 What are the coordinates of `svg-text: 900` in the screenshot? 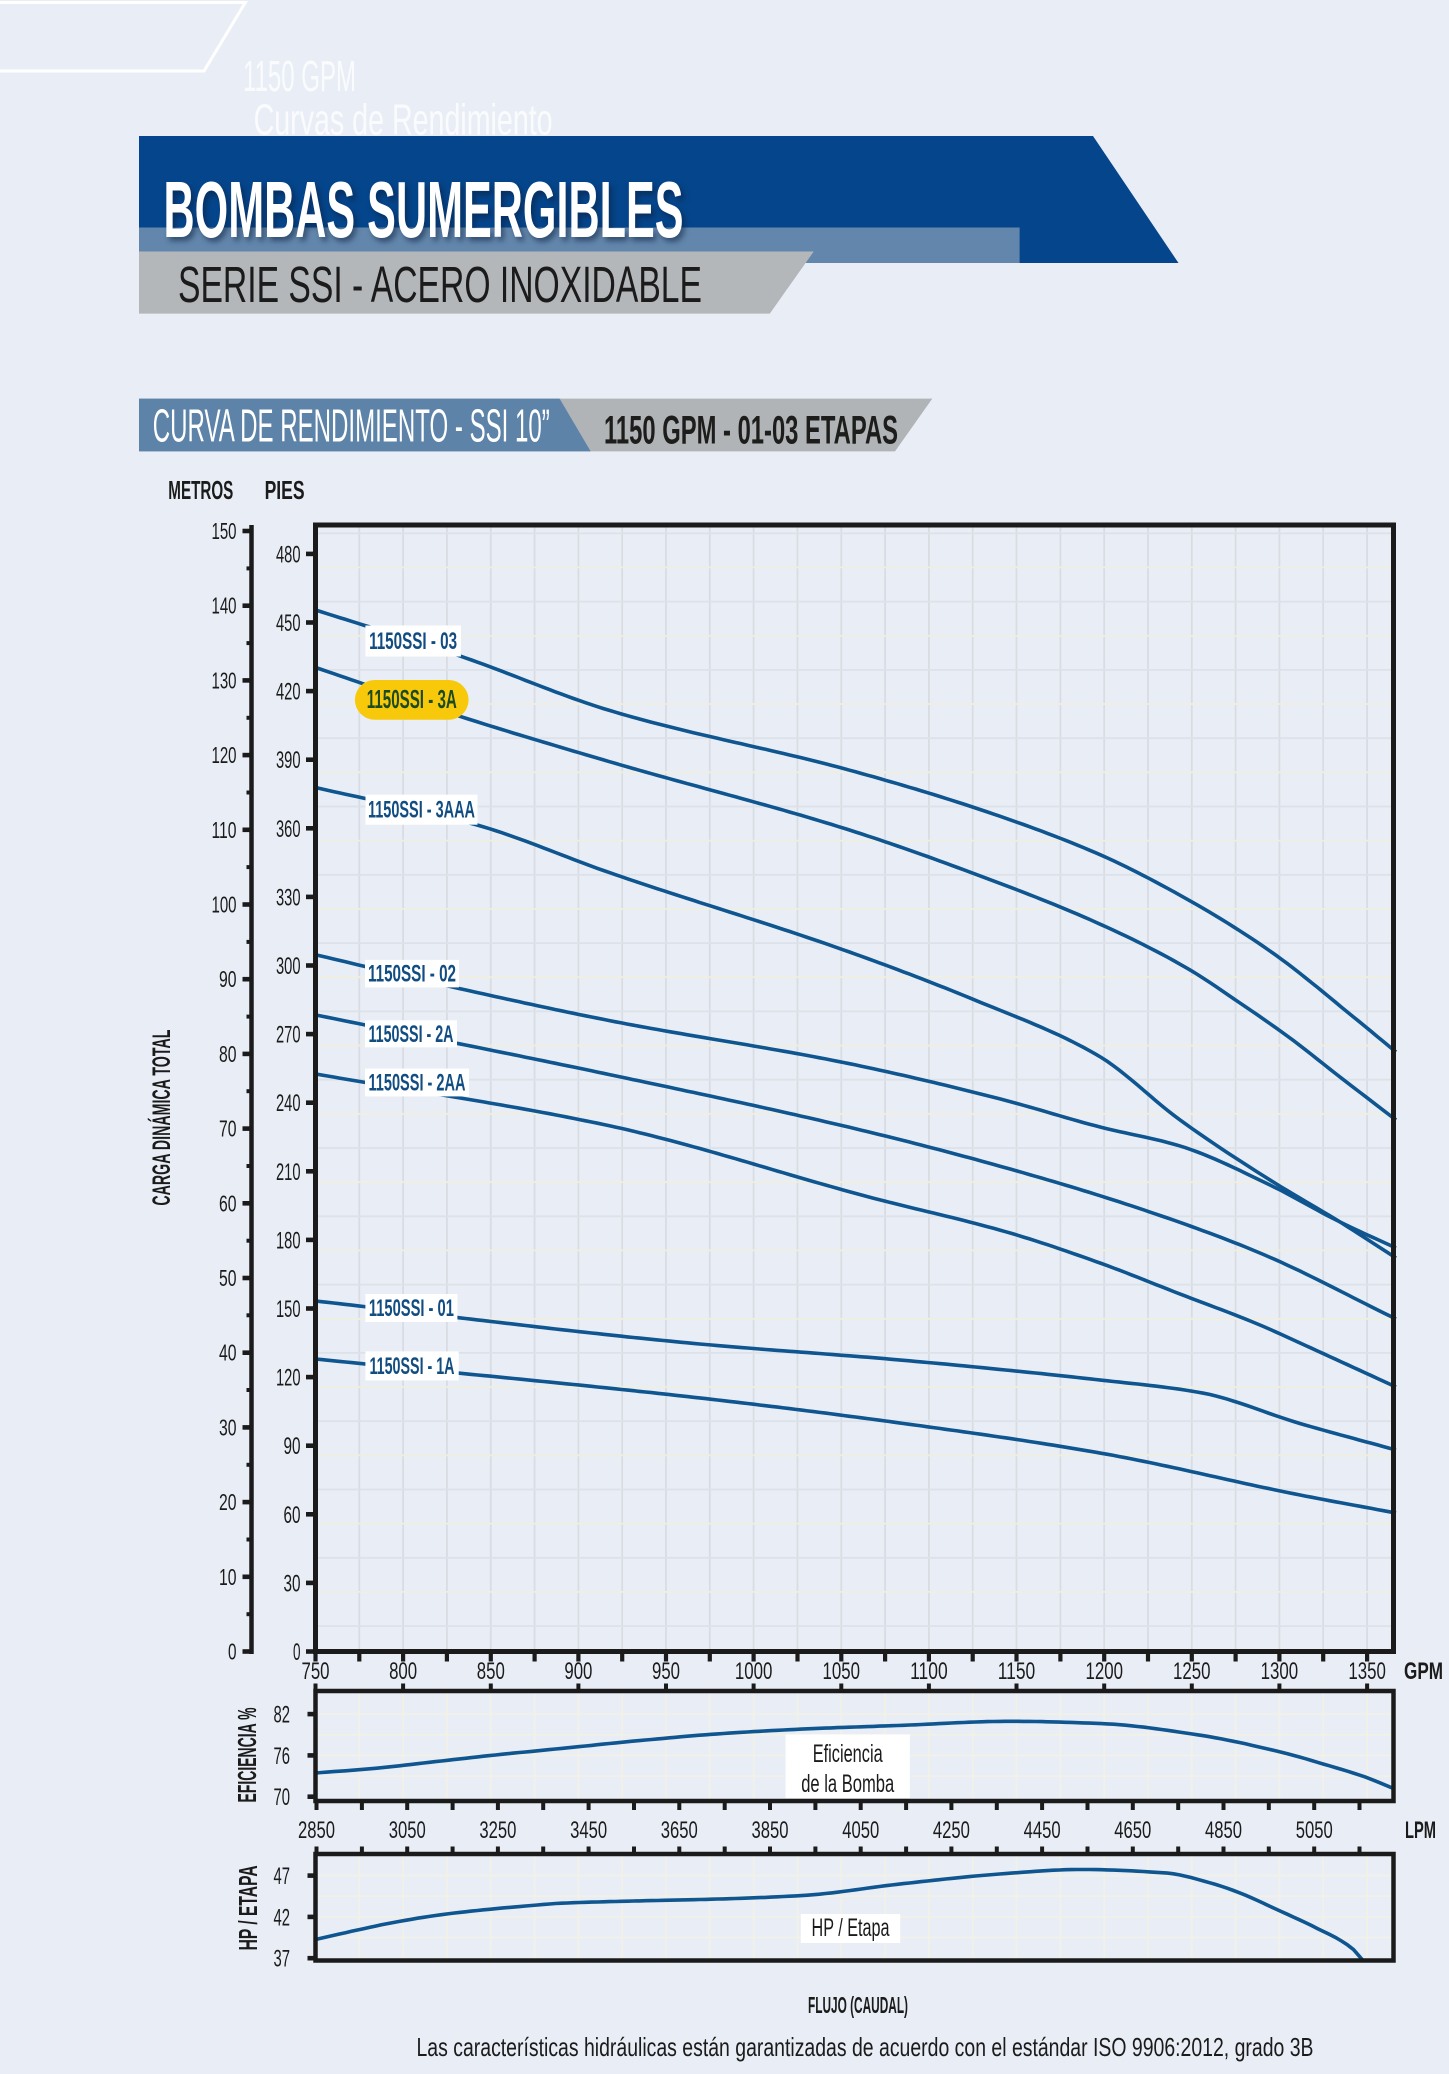 It's located at (578, 1671).